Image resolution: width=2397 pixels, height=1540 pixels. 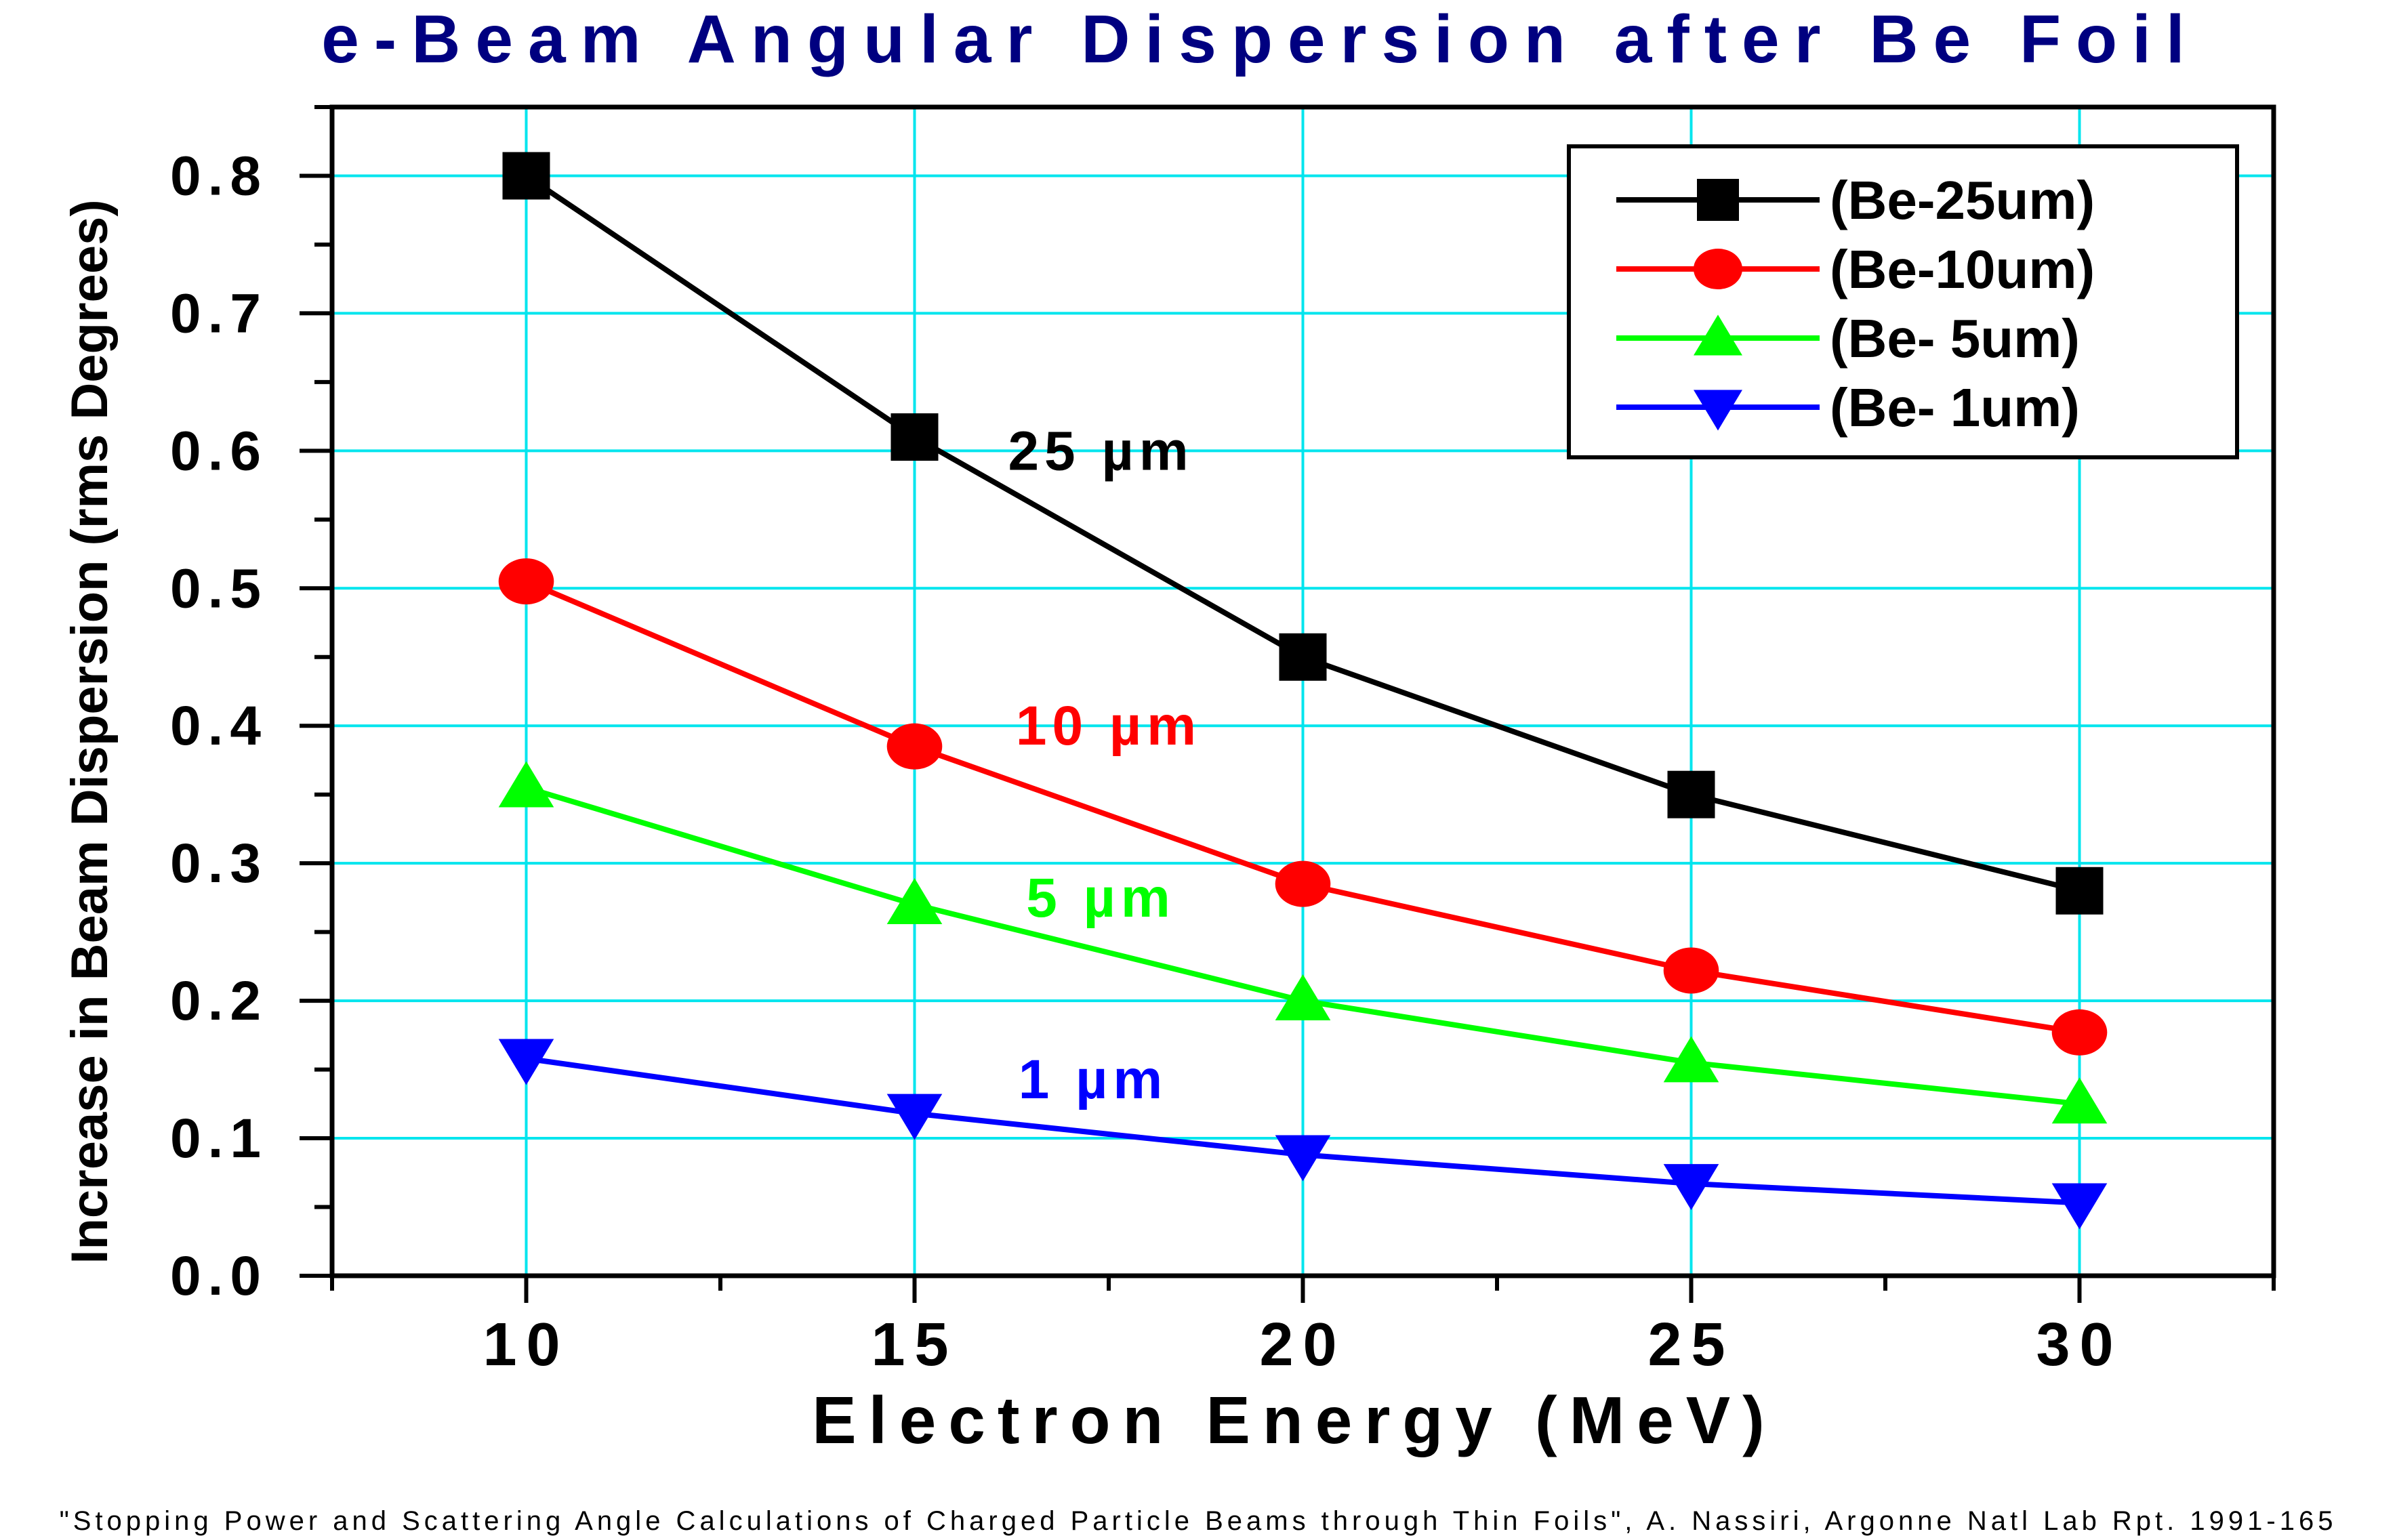 I want to click on legend-label: (Be-10um), so click(x=1963, y=269).